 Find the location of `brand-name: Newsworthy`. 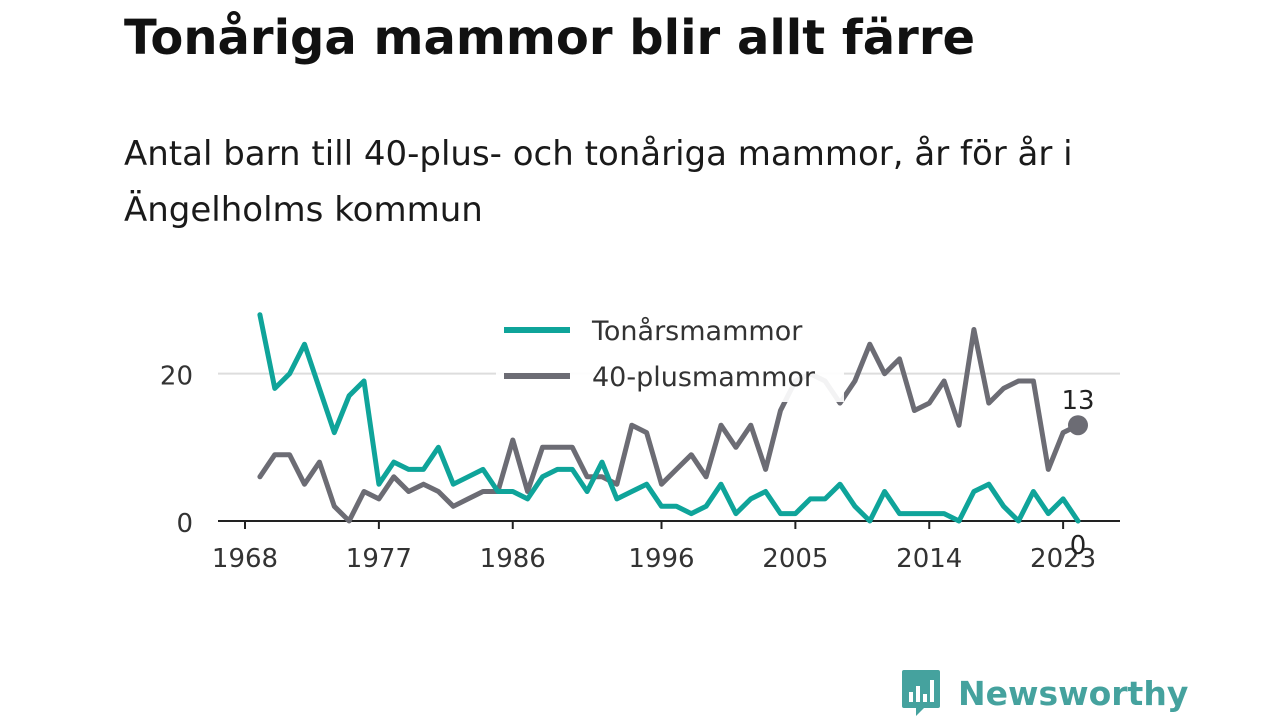

brand-name: Newsworthy is located at coordinates (1073, 693).